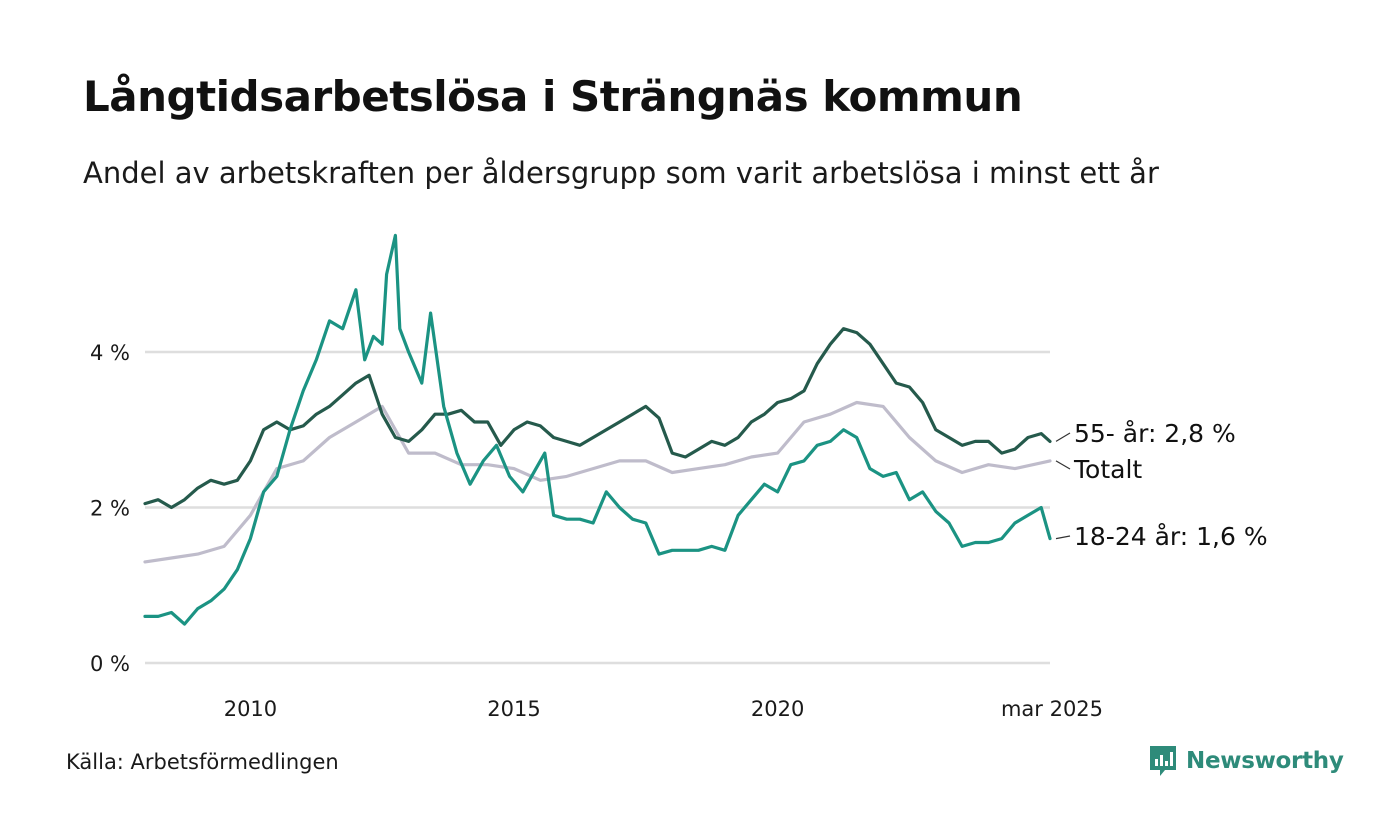  What do you see at coordinates (1171, 536) in the screenshot?
I see `series-label: 18-24 år: 1,6 %` at bounding box center [1171, 536].